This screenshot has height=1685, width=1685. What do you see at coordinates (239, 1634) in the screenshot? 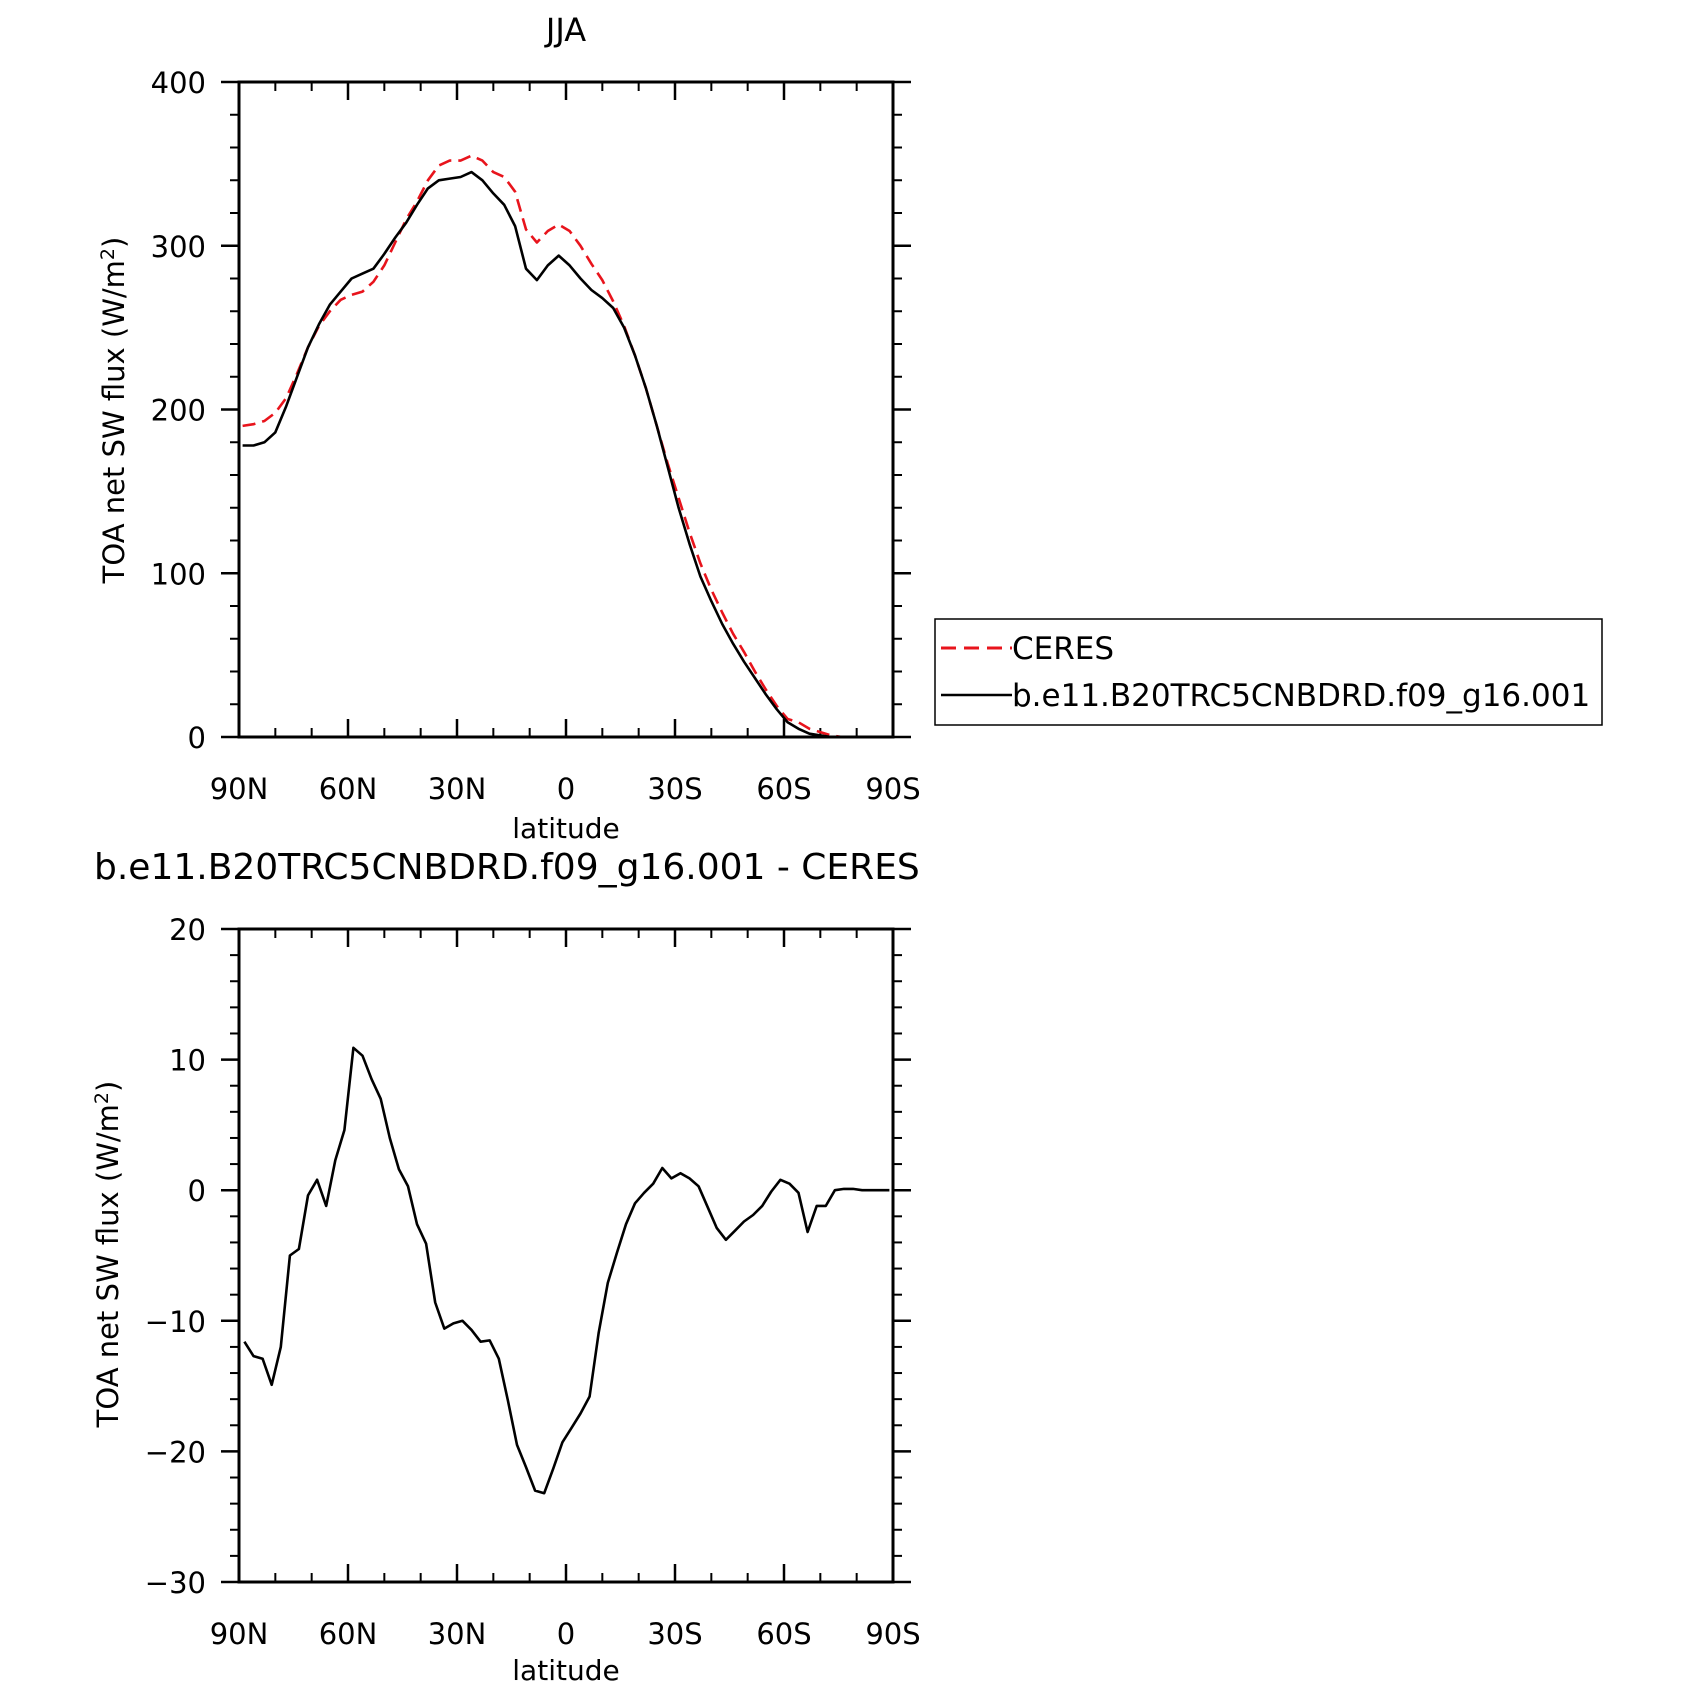
I see `bottom-x-tick-label: 90N` at bounding box center [239, 1634].